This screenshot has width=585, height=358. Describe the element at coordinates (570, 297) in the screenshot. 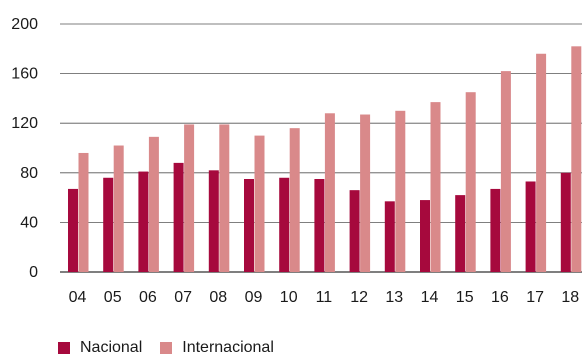

I see `x-tick-label: 18` at that location.